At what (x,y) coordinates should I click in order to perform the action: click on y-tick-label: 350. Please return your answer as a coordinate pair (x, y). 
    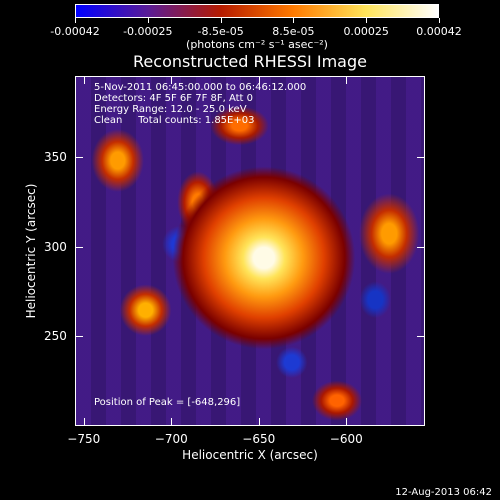
    Looking at the image, I should click on (55, 156).